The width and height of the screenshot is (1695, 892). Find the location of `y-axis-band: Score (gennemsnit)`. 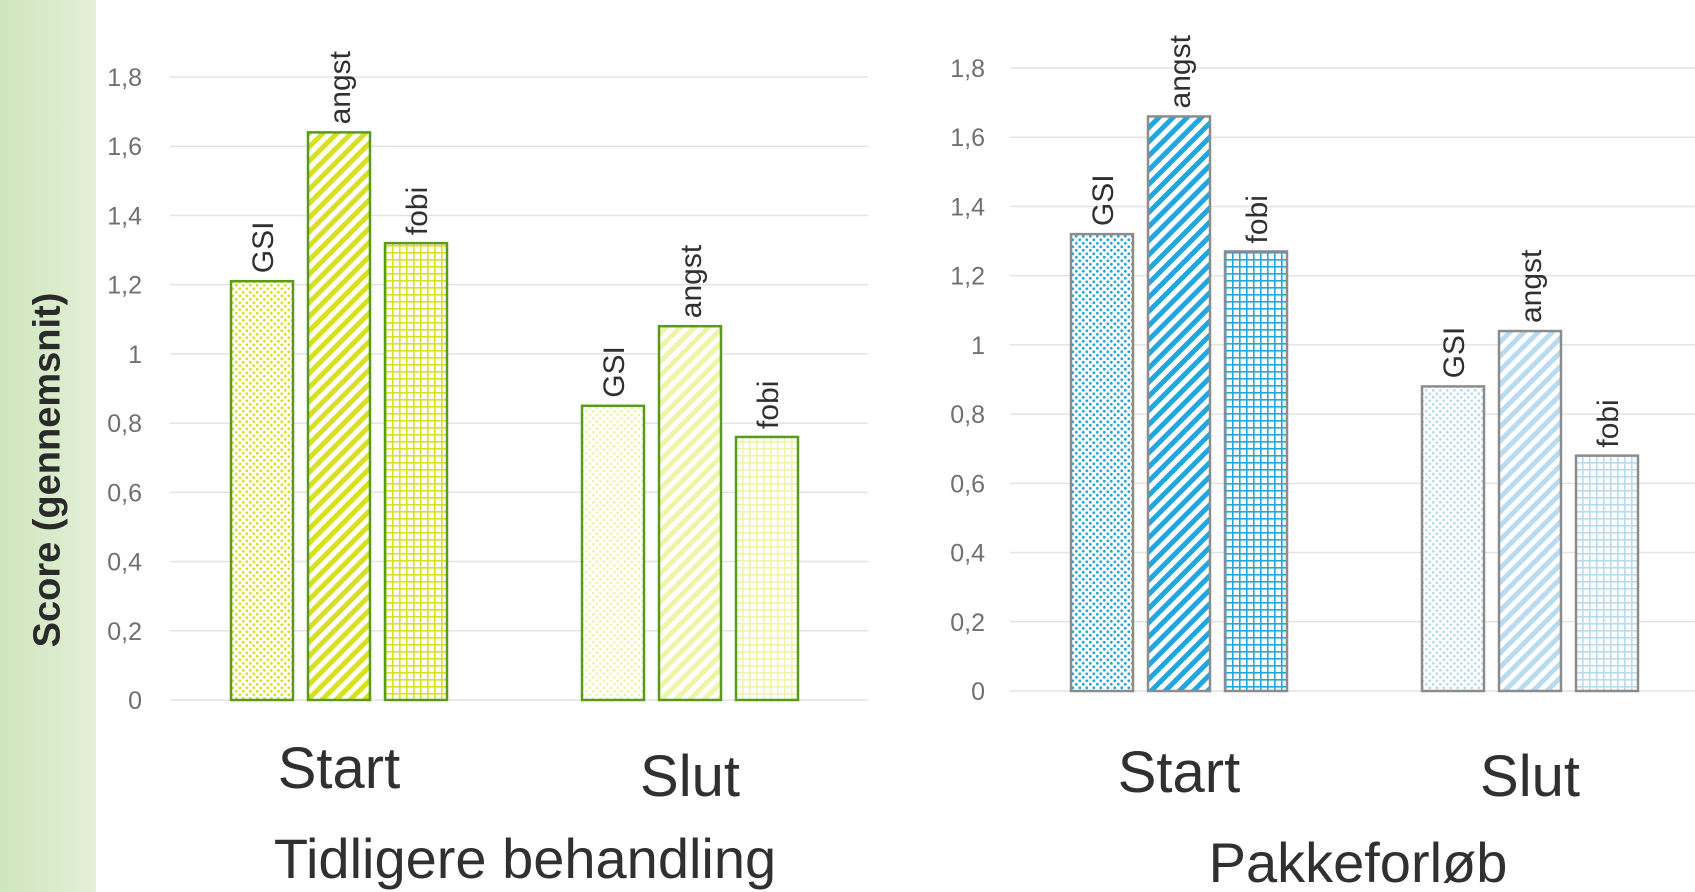

y-axis-band: Score (gennemsnit) is located at coordinates (48, 446).